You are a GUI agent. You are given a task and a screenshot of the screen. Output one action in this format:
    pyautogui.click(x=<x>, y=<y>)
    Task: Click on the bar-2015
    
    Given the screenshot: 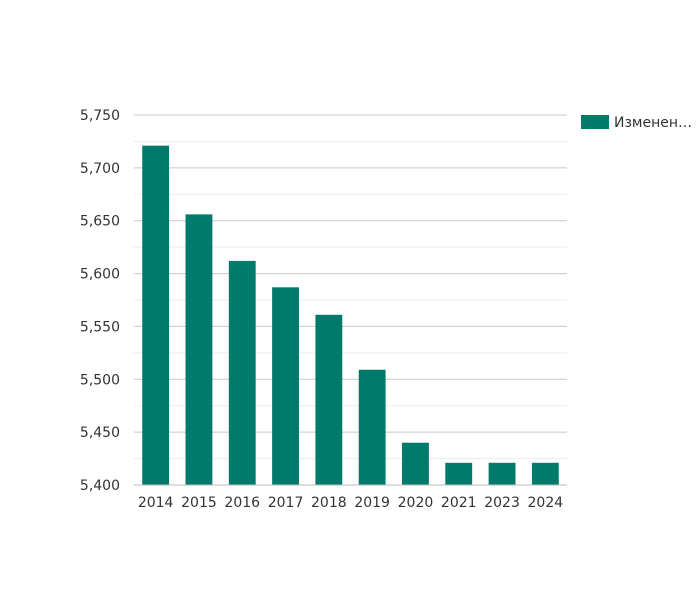 What is the action you would take?
    pyautogui.click(x=199, y=349)
    